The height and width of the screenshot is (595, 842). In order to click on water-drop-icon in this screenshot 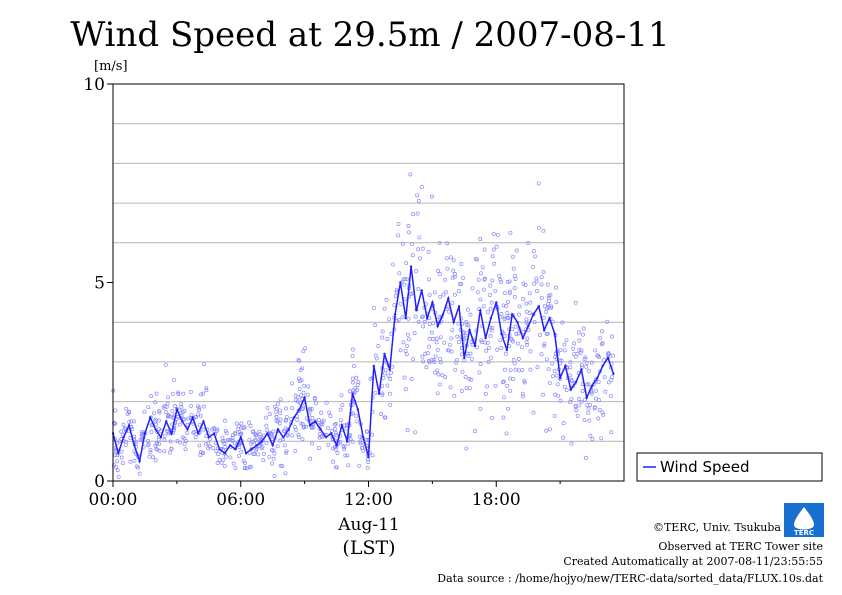, I will do `click(804, 518)`.